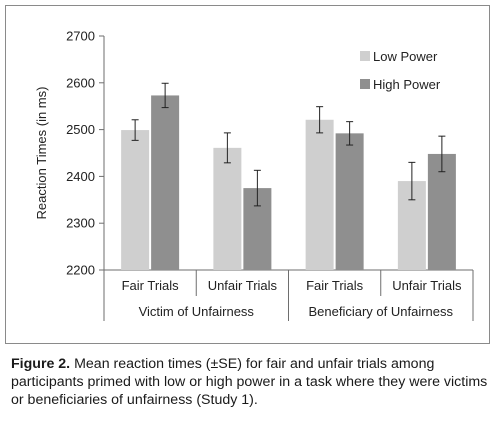 This screenshot has width=500, height=438. I want to click on legend-label: High Power, so click(407, 84).